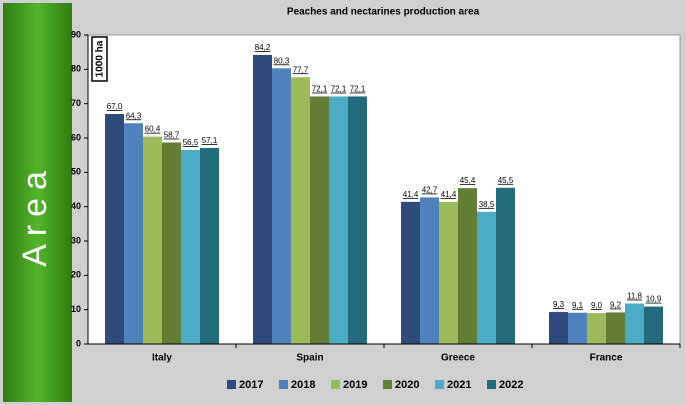  I want to click on y-tick-label: 20, so click(76, 275).